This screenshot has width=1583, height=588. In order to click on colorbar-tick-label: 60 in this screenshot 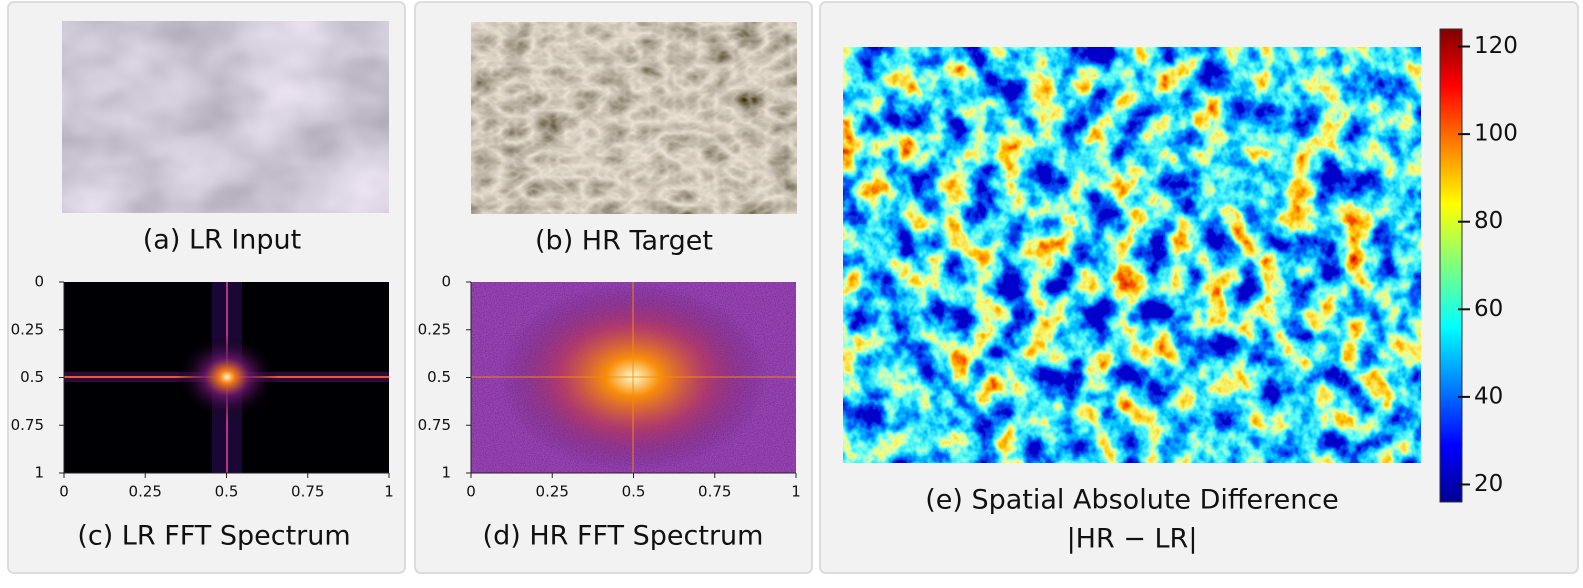, I will do `click(1488, 309)`.